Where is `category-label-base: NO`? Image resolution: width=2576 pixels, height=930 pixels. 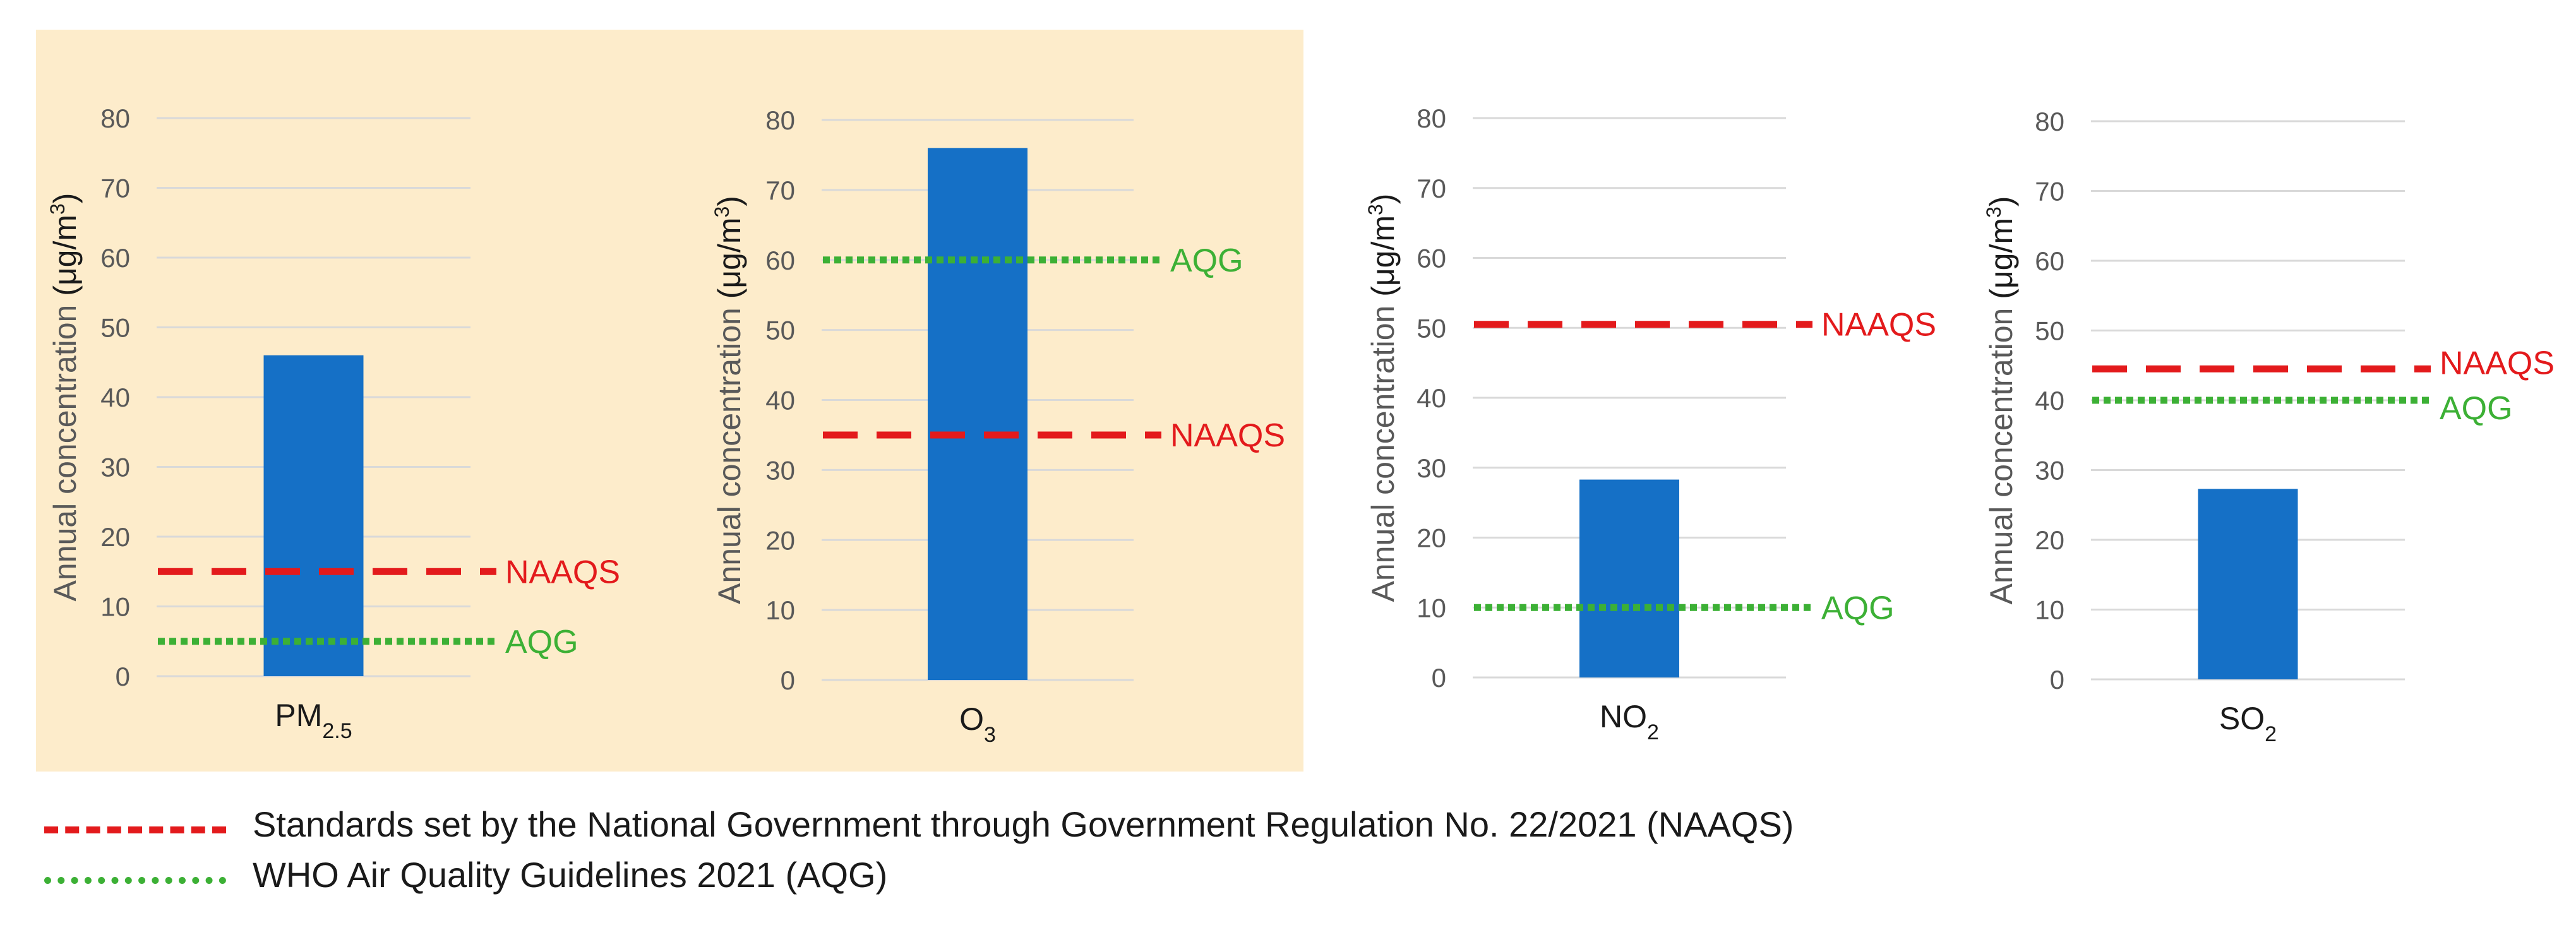 category-label-base: NO is located at coordinates (1623, 717).